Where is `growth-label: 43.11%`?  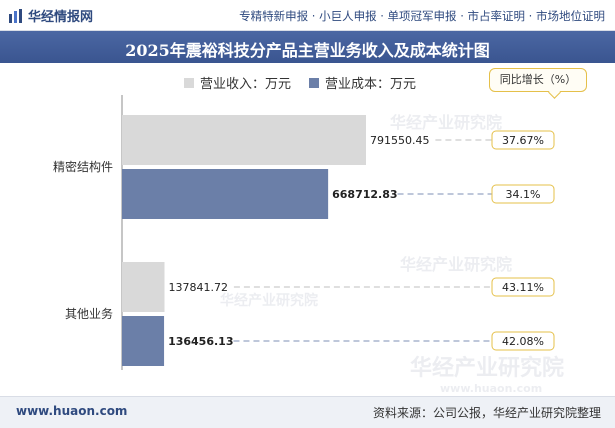
growth-label: 43.11% is located at coordinates (523, 287).